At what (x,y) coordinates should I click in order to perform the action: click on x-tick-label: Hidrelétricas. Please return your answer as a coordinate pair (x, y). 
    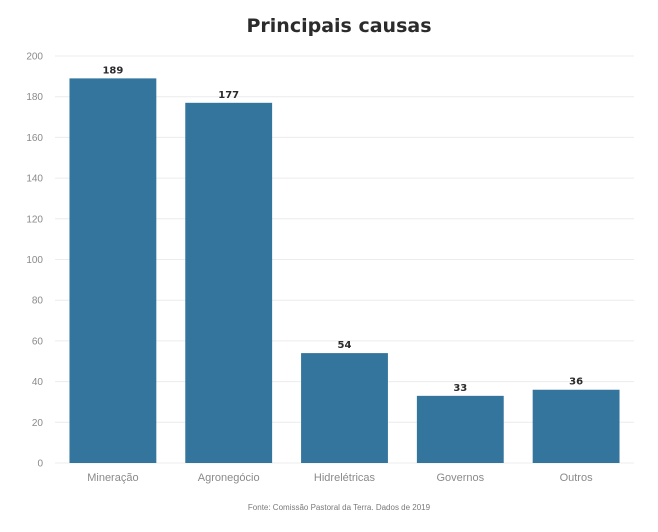
    Looking at the image, I should click on (345, 478).